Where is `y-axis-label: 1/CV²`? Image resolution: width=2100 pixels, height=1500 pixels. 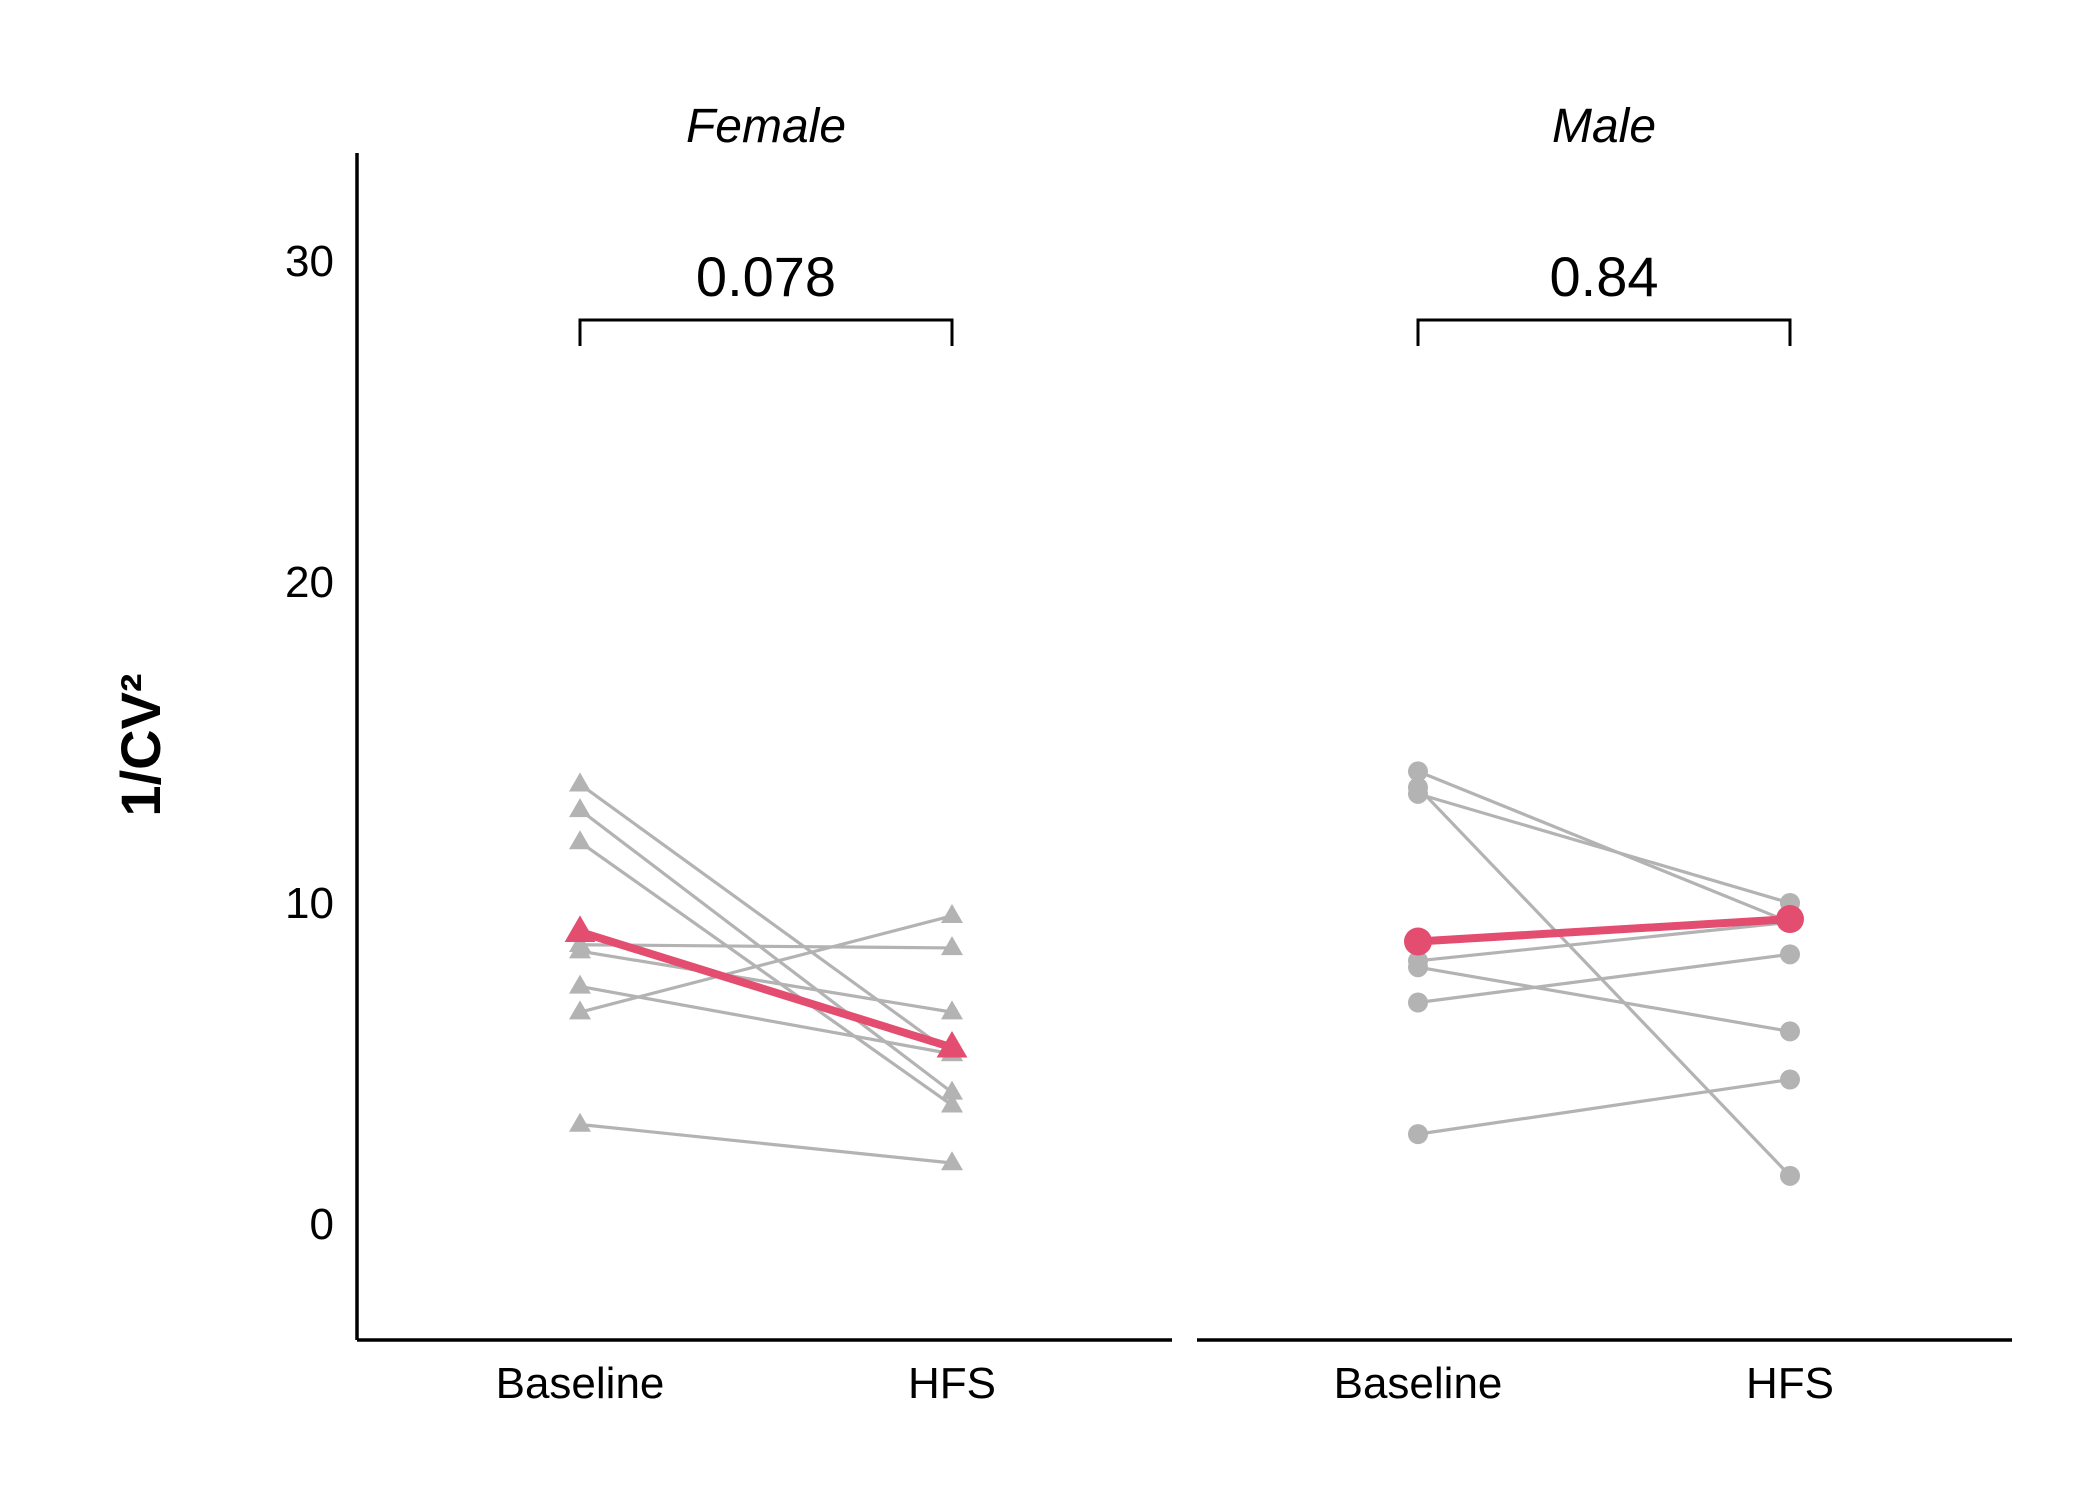 y-axis-label: 1/CV² is located at coordinates (140, 744).